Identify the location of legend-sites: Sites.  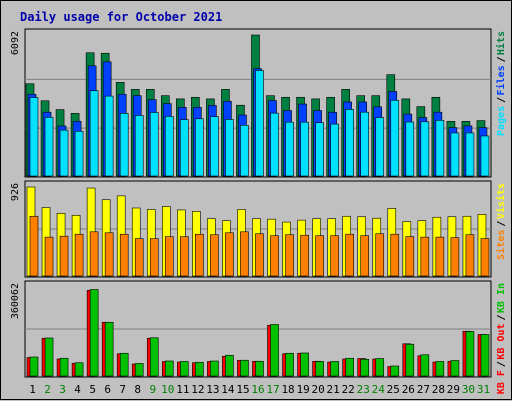
(501, 245).